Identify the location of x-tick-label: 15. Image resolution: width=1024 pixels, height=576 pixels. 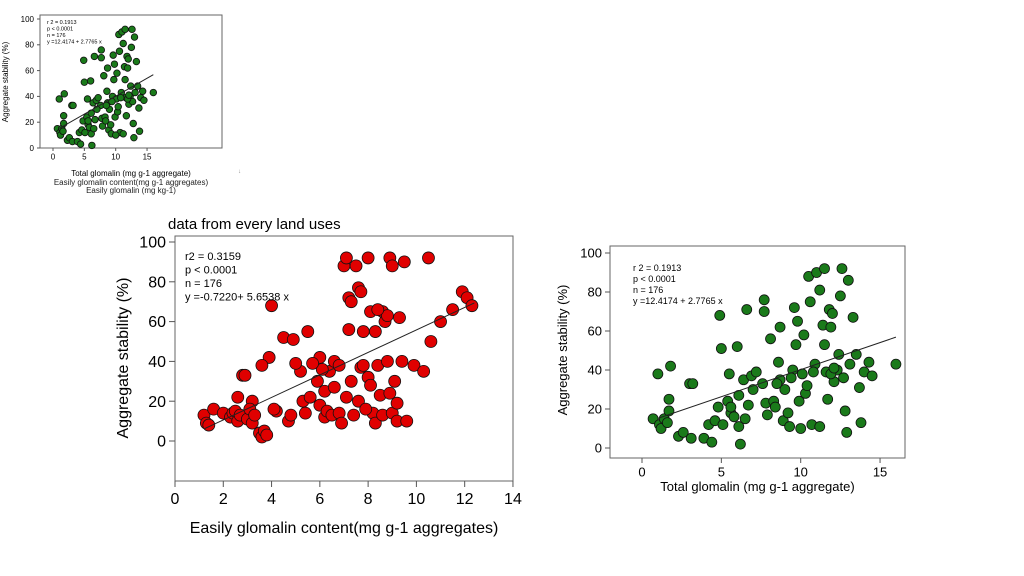
(880, 472).